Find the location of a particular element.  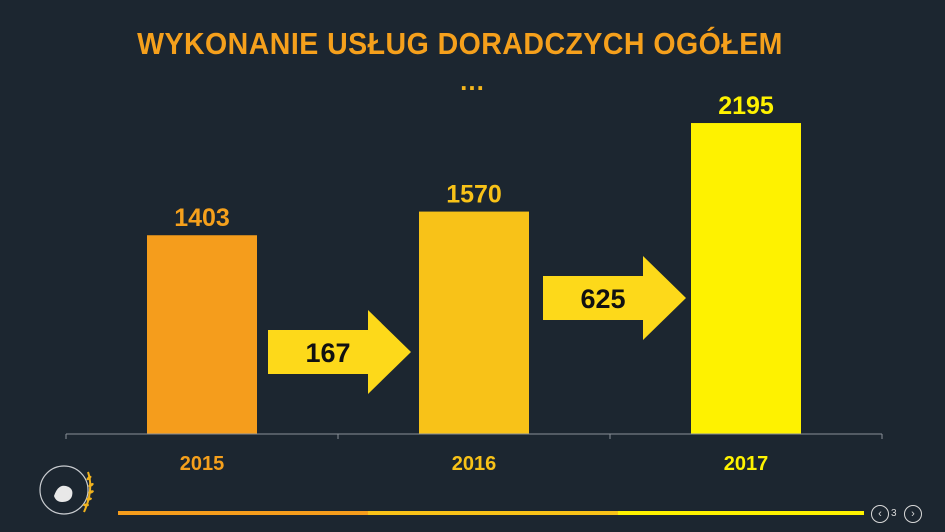

next-slide-button: › is located at coordinates (913, 514).